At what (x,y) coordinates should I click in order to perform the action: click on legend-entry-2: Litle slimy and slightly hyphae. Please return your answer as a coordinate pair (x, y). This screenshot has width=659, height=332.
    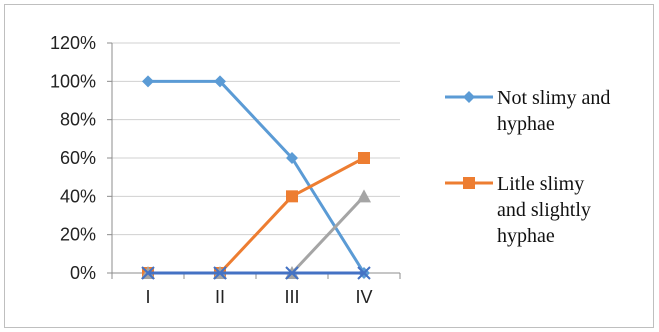
    Looking at the image, I should click on (518, 210).